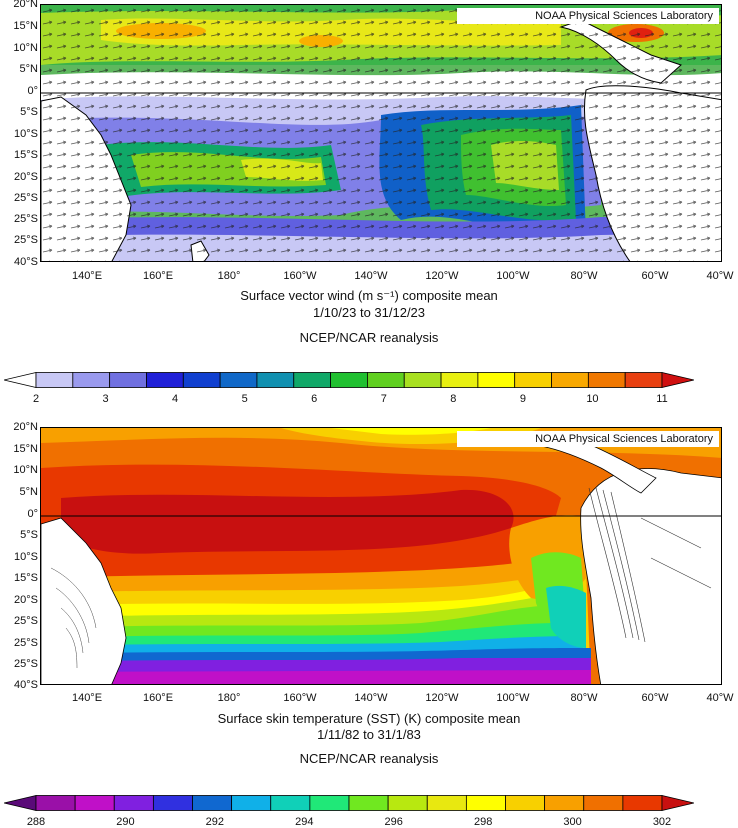 This screenshot has height=828, width=738. Describe the element at coordinates (105, 399) in the screenshot. I see `colorbar-tick-label: 3` at that location.